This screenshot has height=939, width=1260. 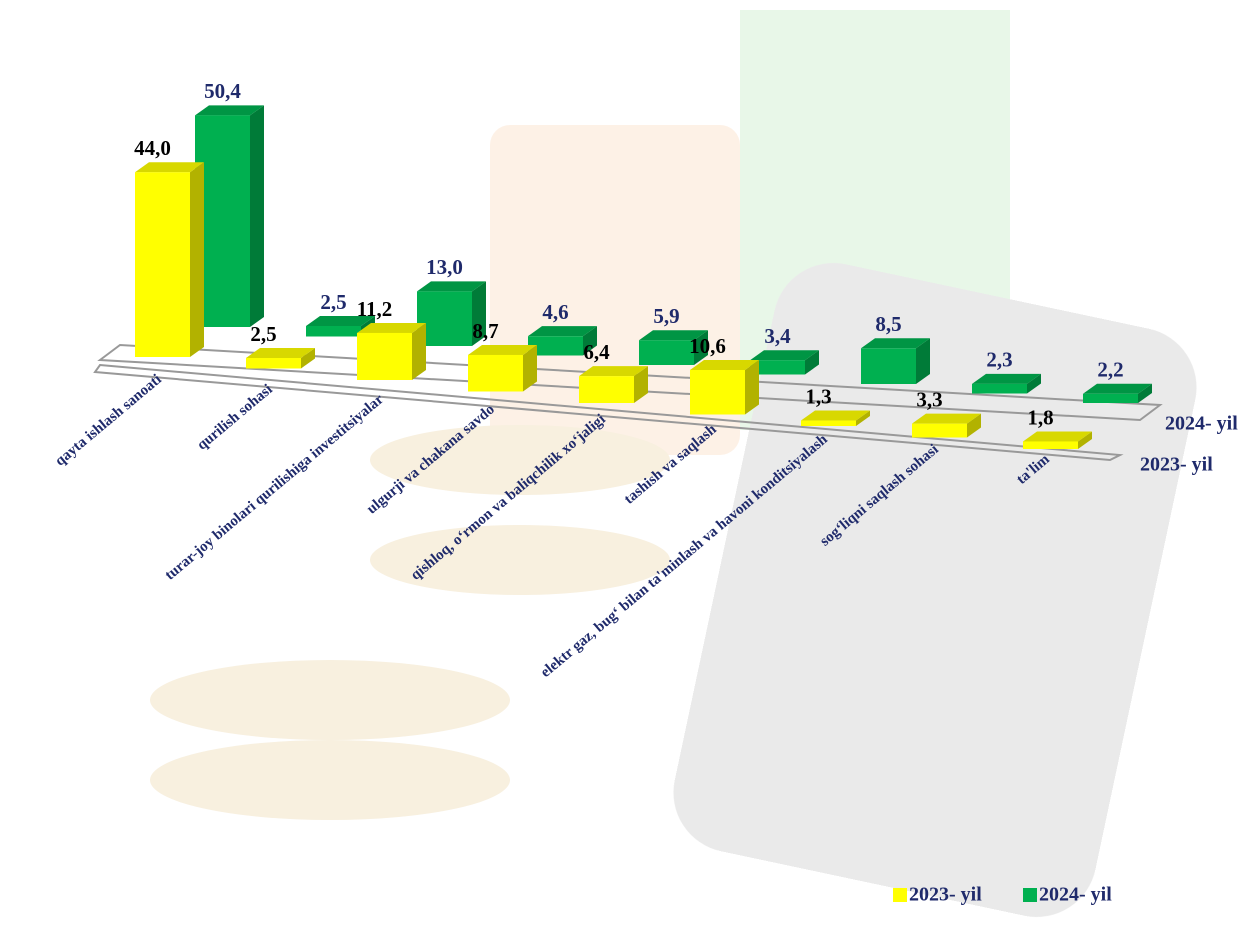 I want to click on value-label: 8,7, so click(x=485, y=331).